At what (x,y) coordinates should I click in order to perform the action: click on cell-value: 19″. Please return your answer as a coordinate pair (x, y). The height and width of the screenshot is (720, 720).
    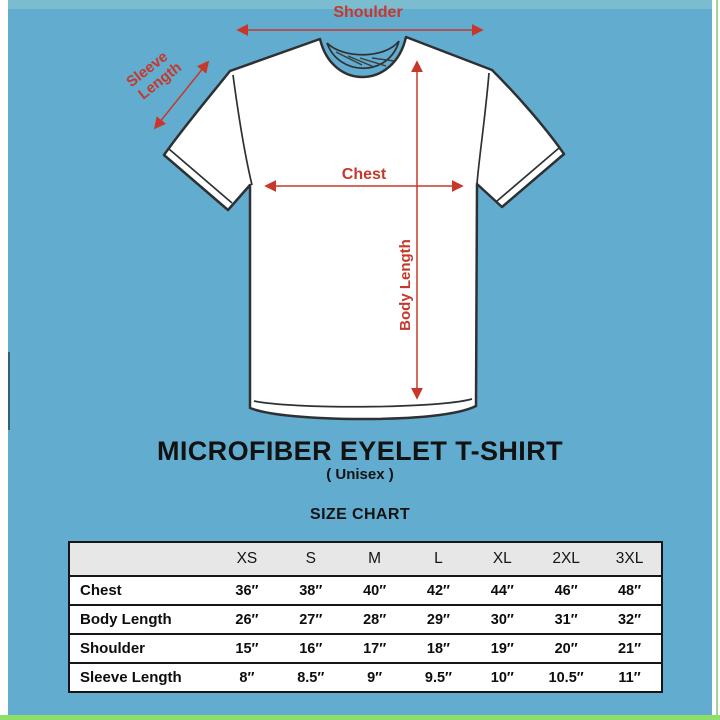
    Looking at the image, I should click on (502, 648).